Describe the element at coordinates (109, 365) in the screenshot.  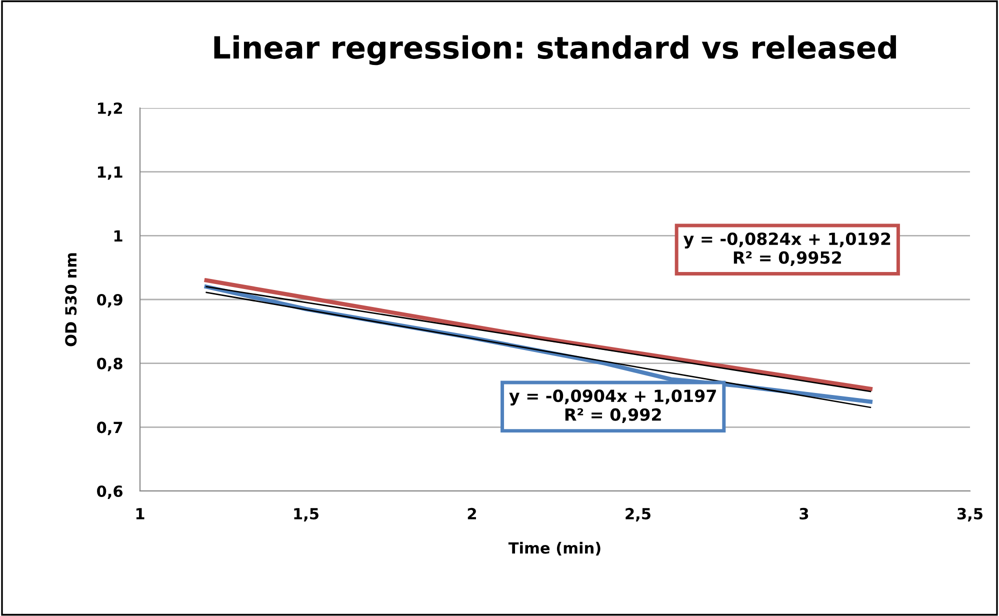
I see `y-tick-label: 0,8` at that location.